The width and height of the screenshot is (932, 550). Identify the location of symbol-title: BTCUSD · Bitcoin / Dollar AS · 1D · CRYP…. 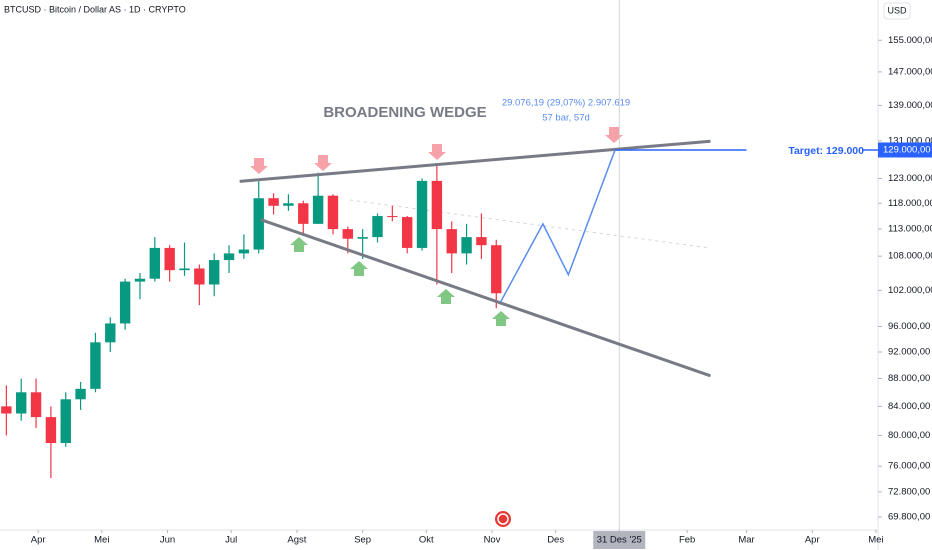
(95, 9).